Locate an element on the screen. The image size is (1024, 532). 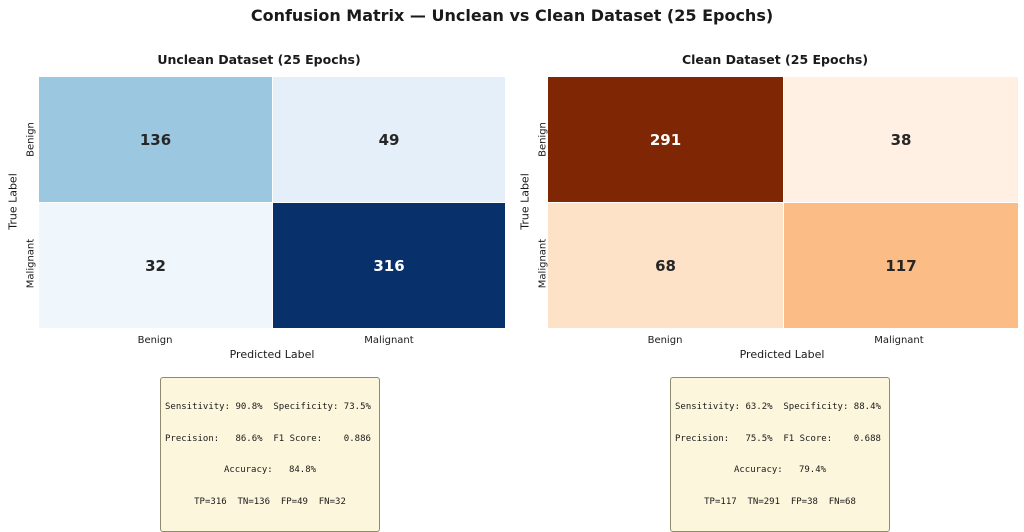
clean-xlabel: Predicted Label is located at coordinates (782, 354).